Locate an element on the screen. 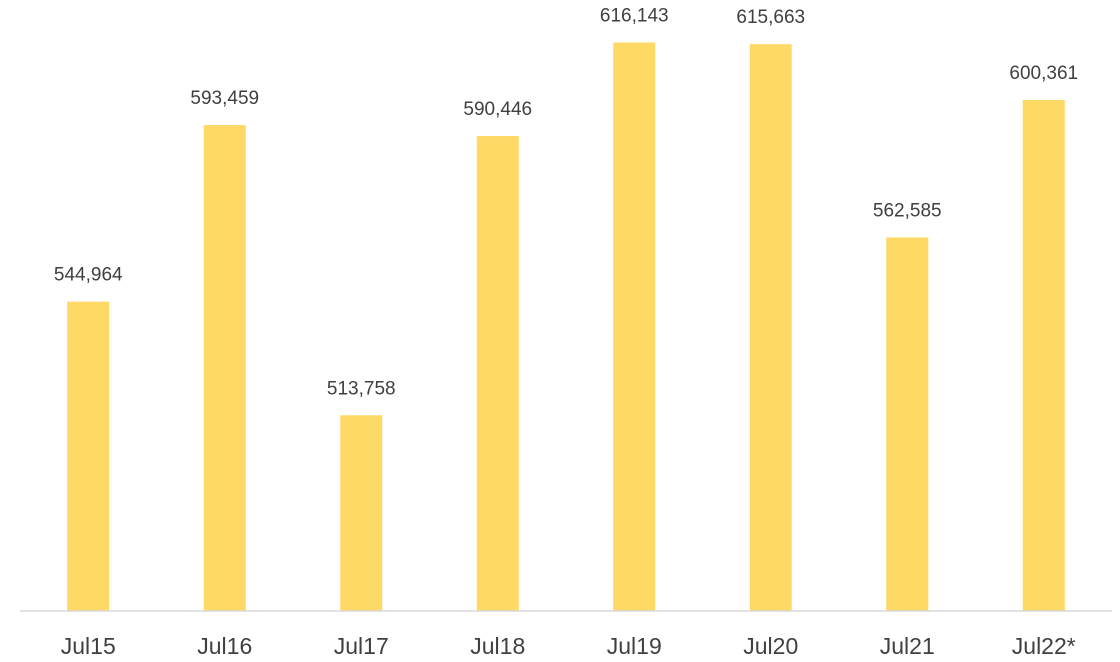  value-label: 593,459 is located at coordinates (224, 98).